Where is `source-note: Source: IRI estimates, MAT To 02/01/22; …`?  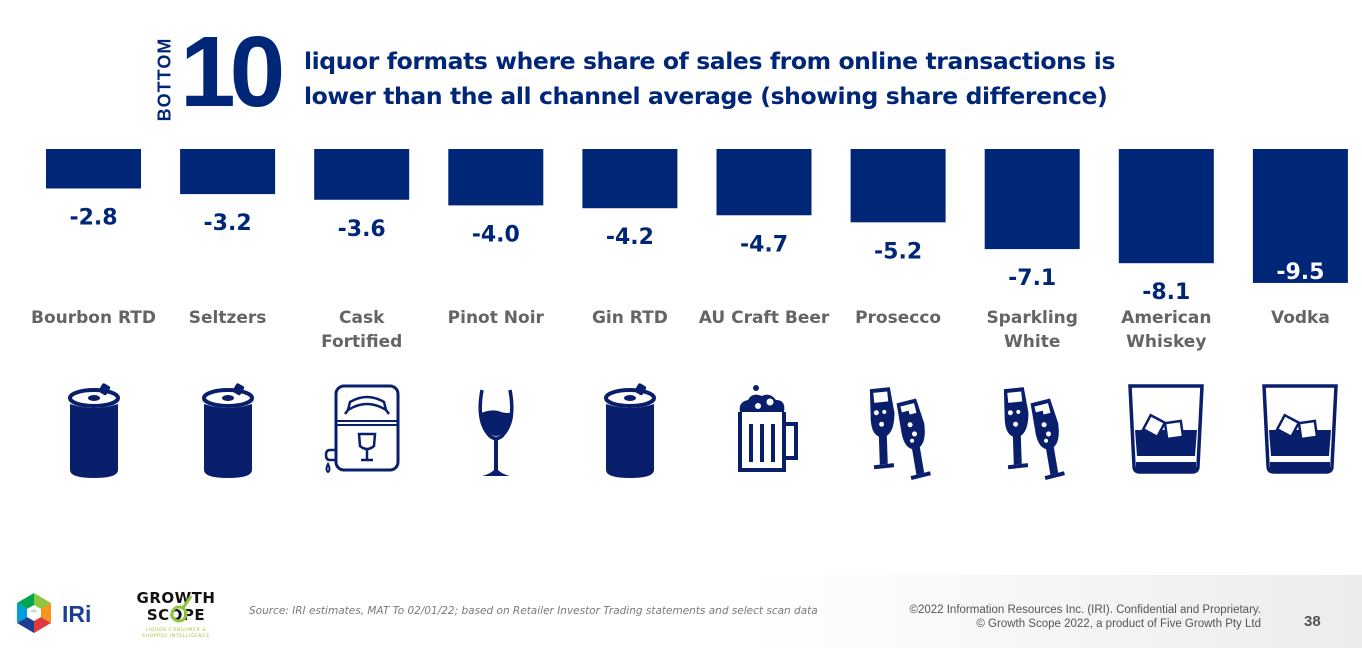 source-note: Source: IRI estimates, MAT To 02/01/22; … is located at coordinates (533, 611).